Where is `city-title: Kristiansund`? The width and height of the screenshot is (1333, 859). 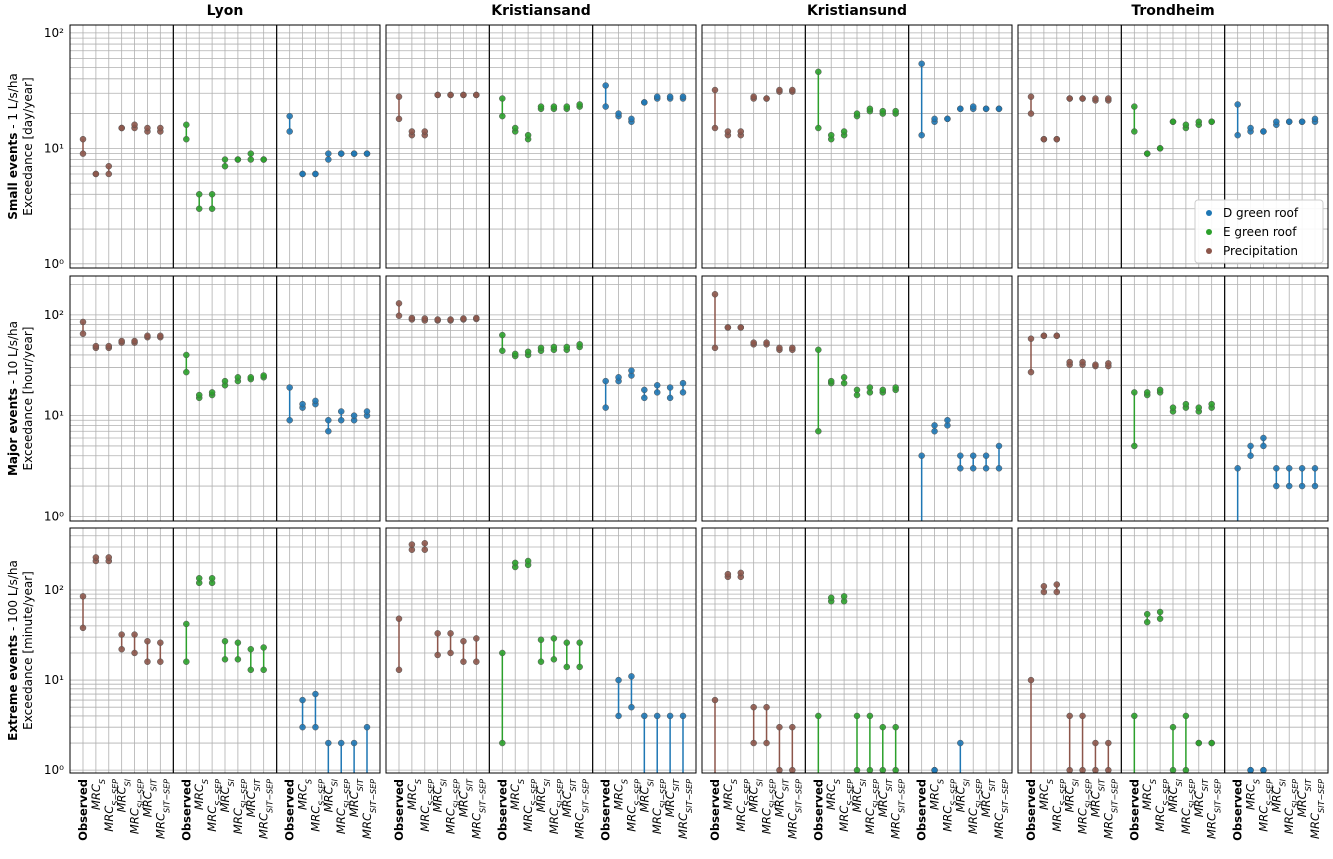
city-title: Kristiansund is located at coordinates (857, 11).